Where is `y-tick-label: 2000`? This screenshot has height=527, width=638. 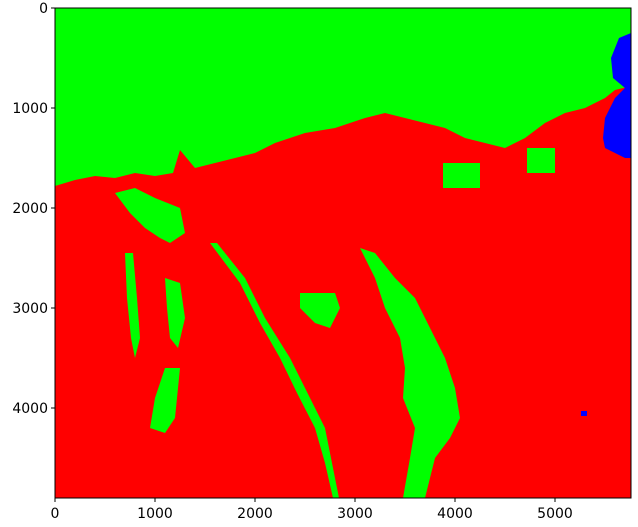 y-tick-label: 2000 is located at coordinates (30, 209).